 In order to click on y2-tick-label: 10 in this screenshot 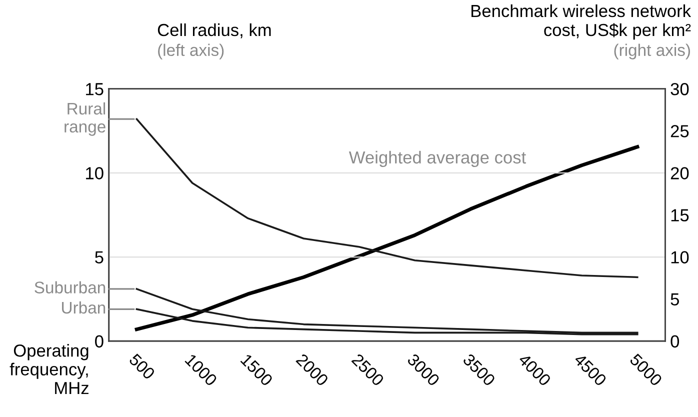, I will do `click(680, 257)`.